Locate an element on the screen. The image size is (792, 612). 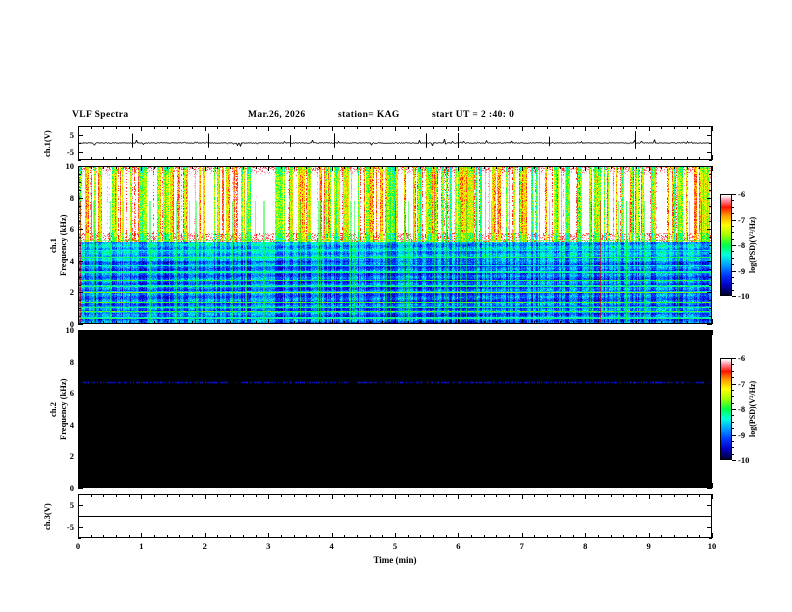
ch2-colorbar-tick-label: -9 is located at coordinates (742, 434).